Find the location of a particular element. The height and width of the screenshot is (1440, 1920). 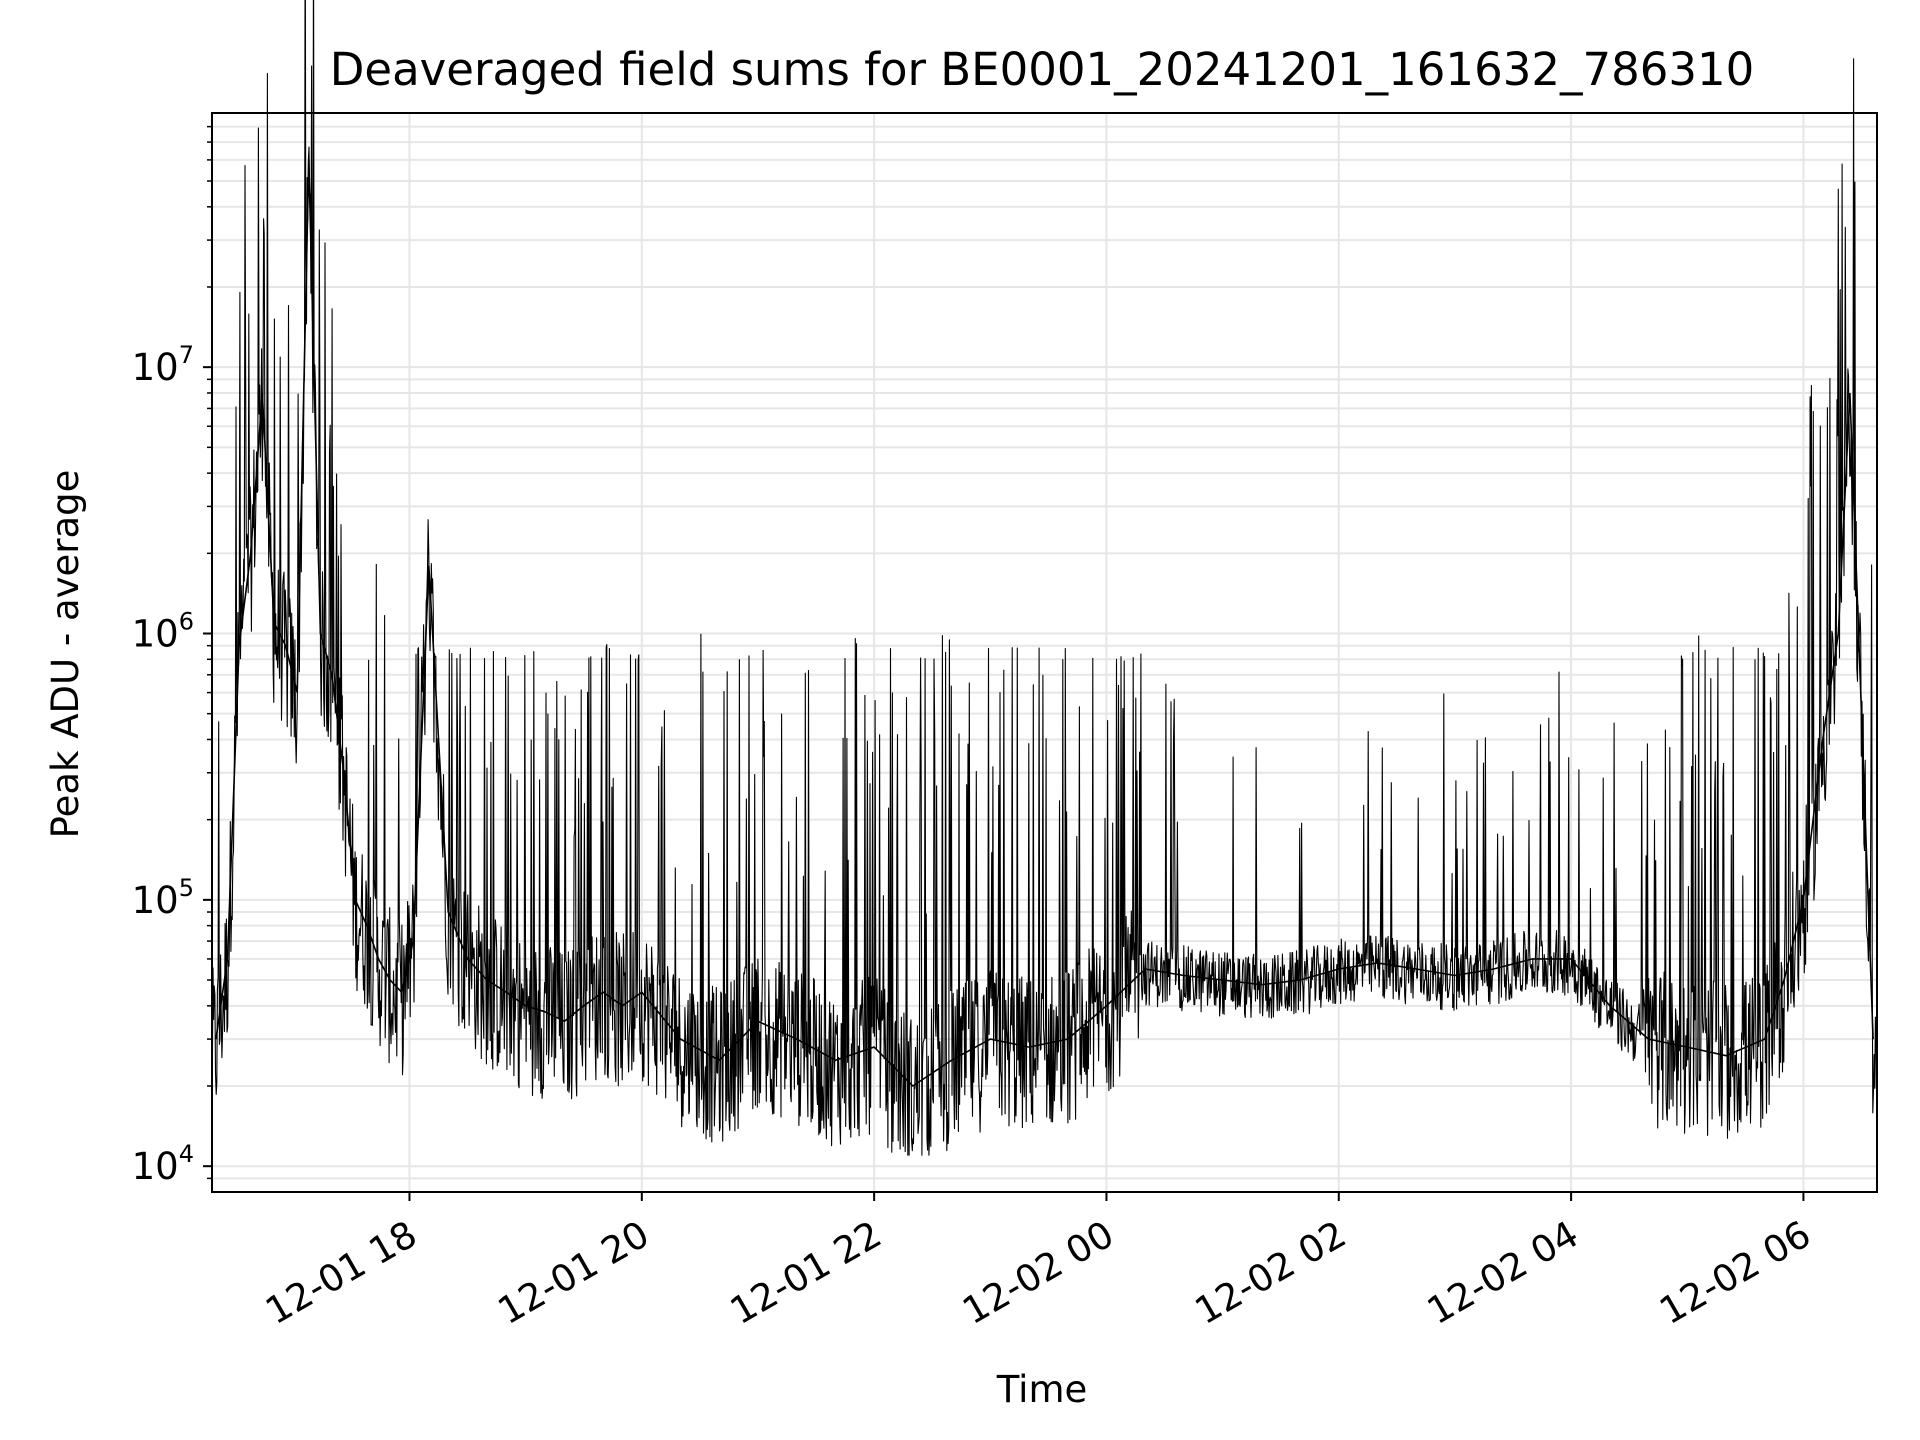

y-tick-label: 10⁴ is located at coordinates (163, 1164).